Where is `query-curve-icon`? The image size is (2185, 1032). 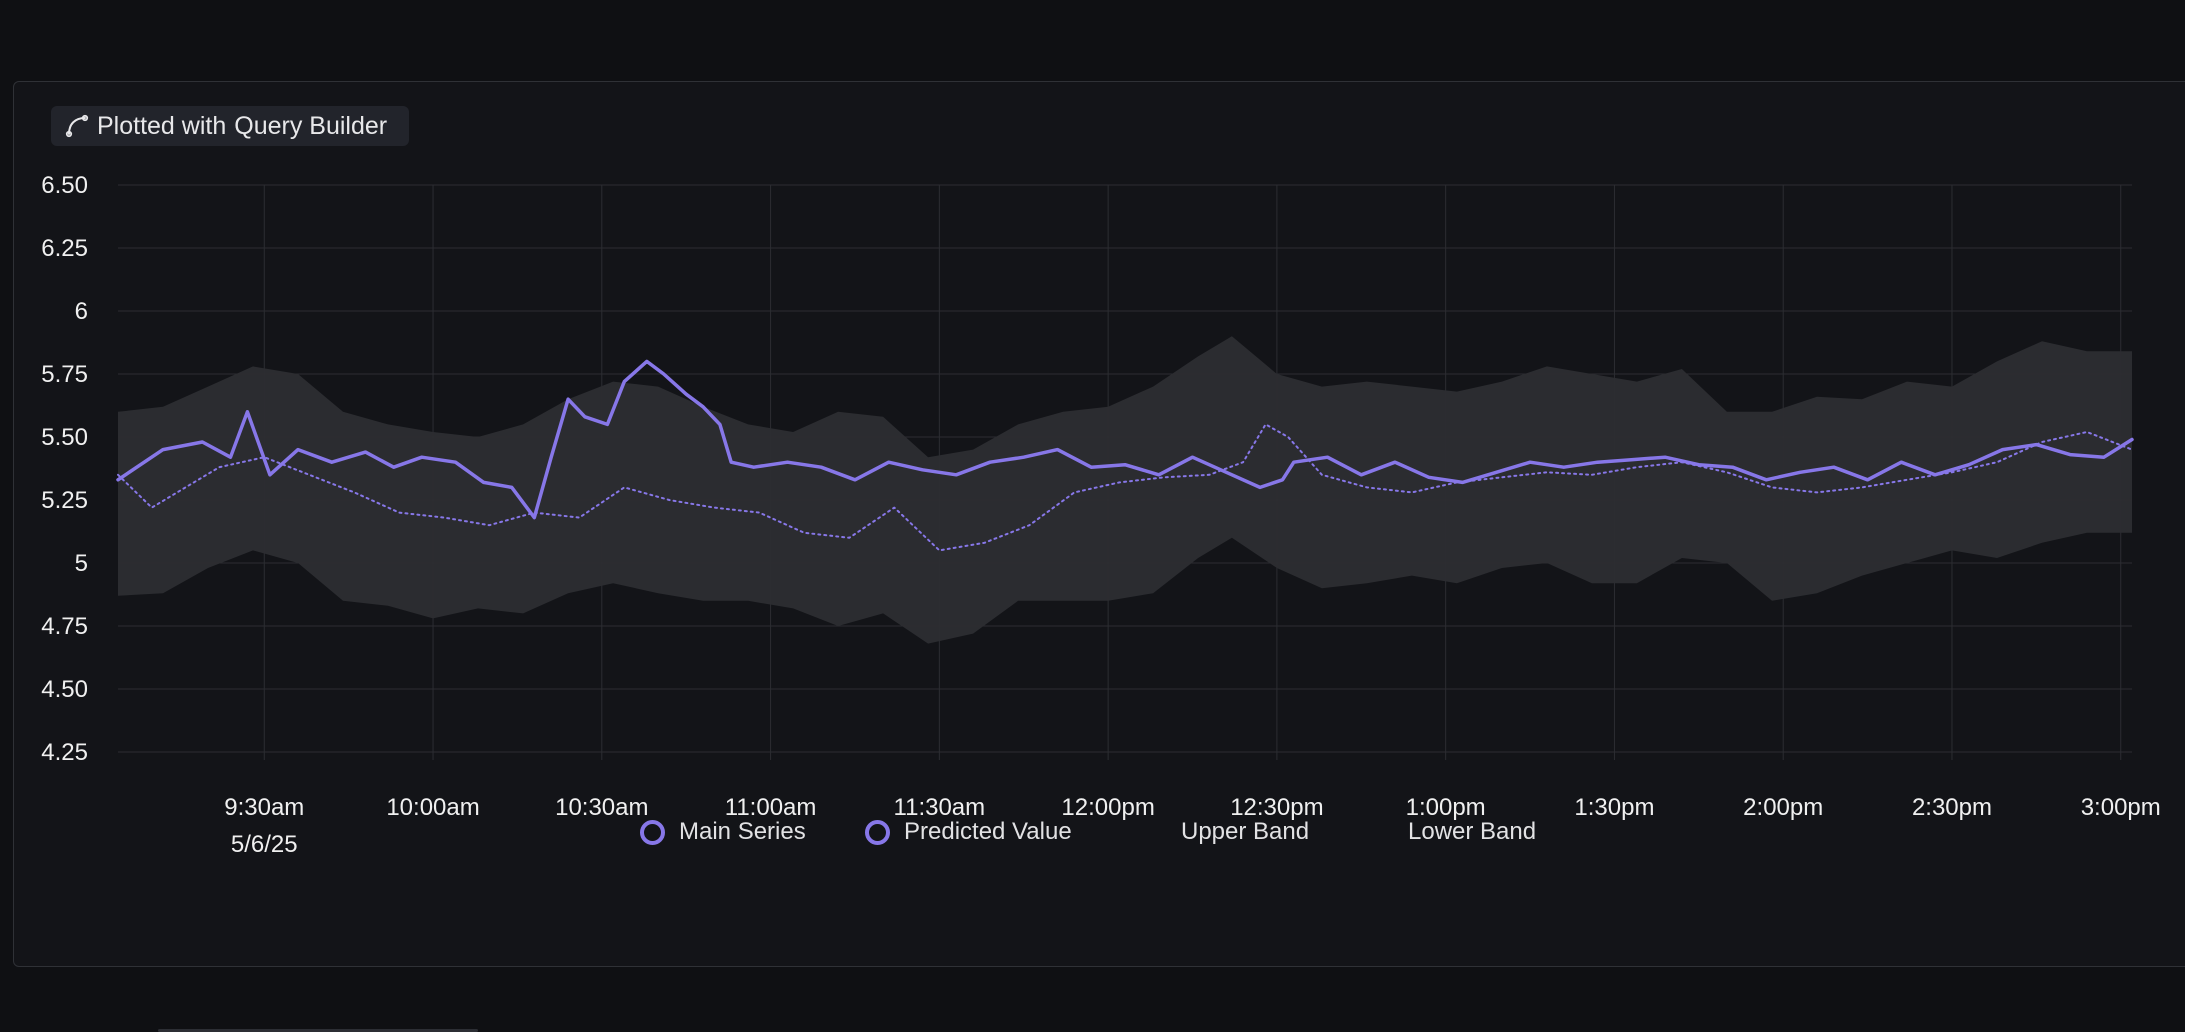 query-curve-icon is located at coordinates (77, 126).